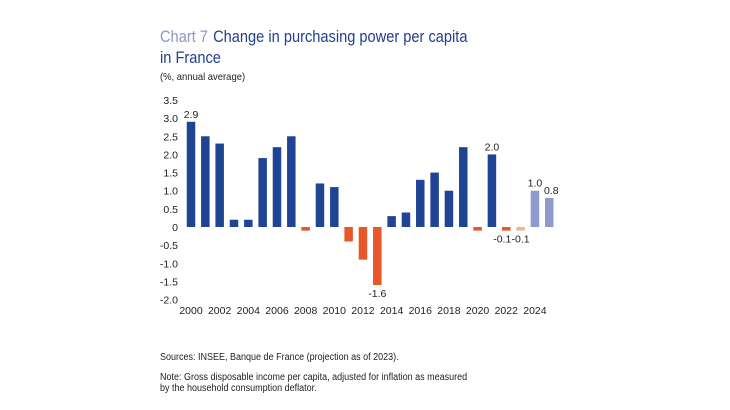 Image resolution: width=730 pixels, height=410 pixels. Describe the element at coordinates (335, 311) in the screenshot. I see `x-tick-label: 2010` at that location.